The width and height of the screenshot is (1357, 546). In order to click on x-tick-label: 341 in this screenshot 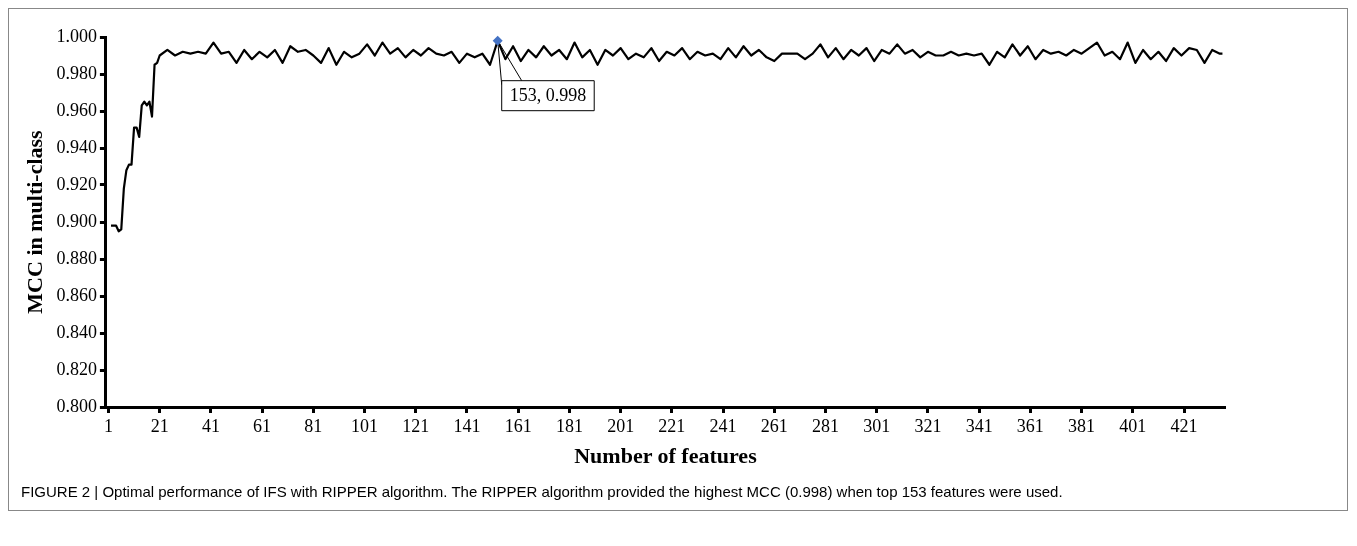, I will do `click(979, 425)`.